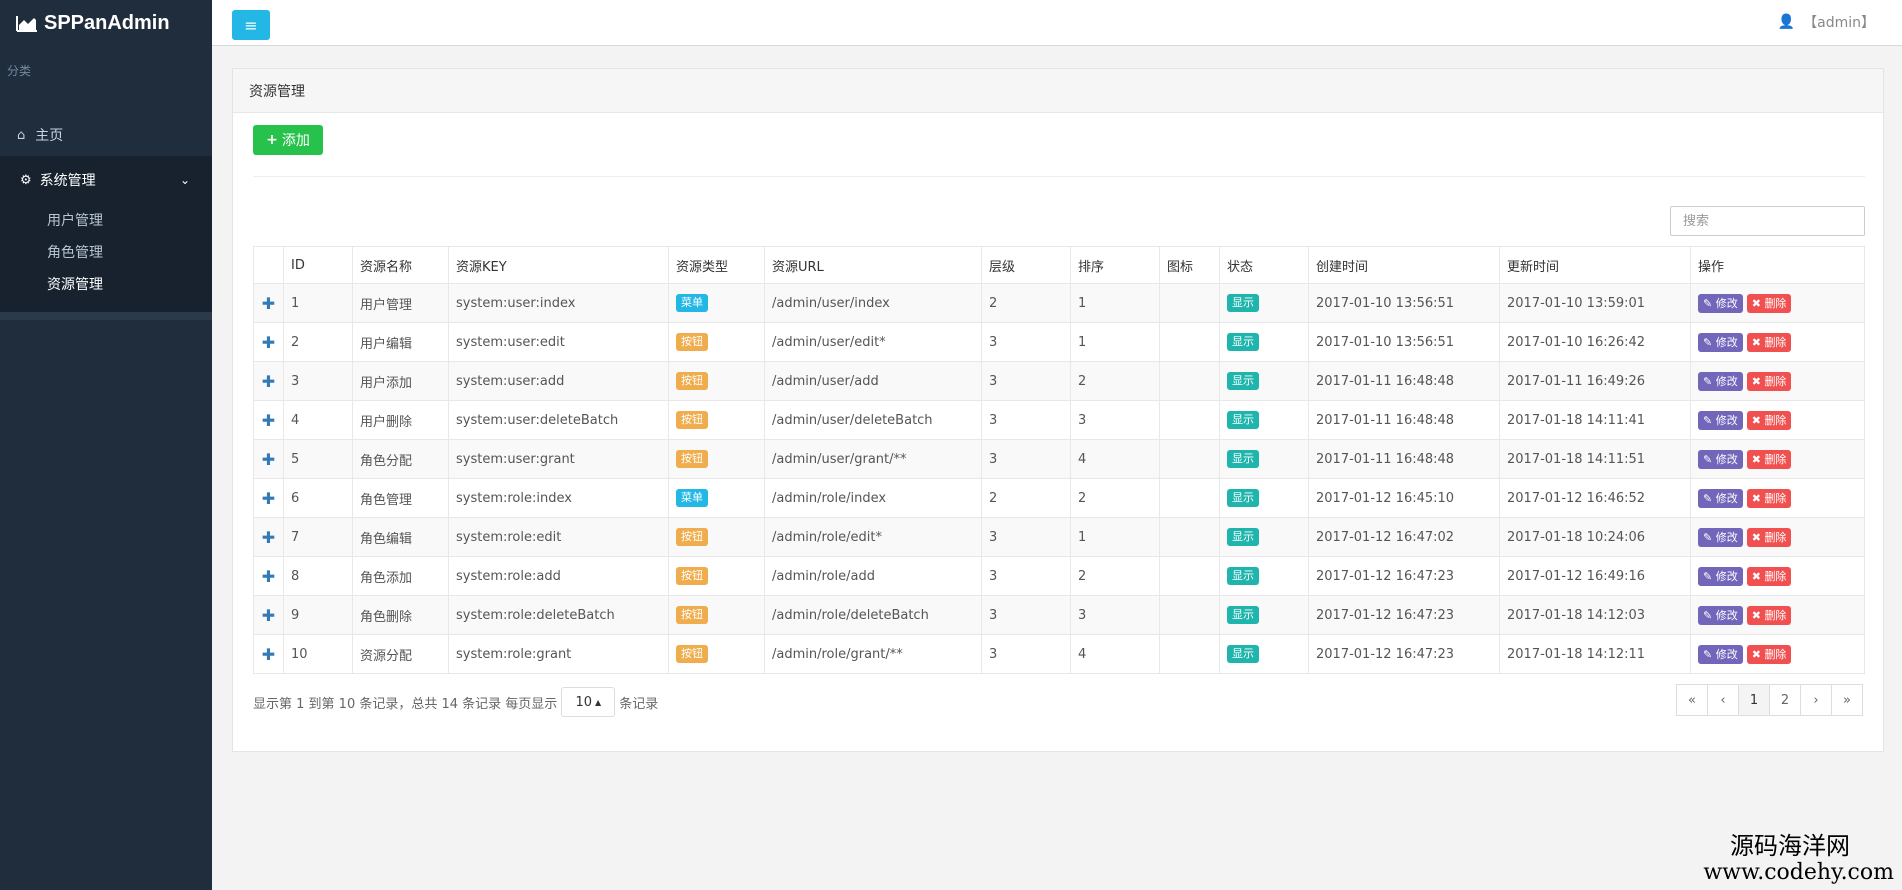 The image size is (1902, 890). Describe the element at coordinates (318, 654) in the screenshot. I see `cell-id: 10` at that location.